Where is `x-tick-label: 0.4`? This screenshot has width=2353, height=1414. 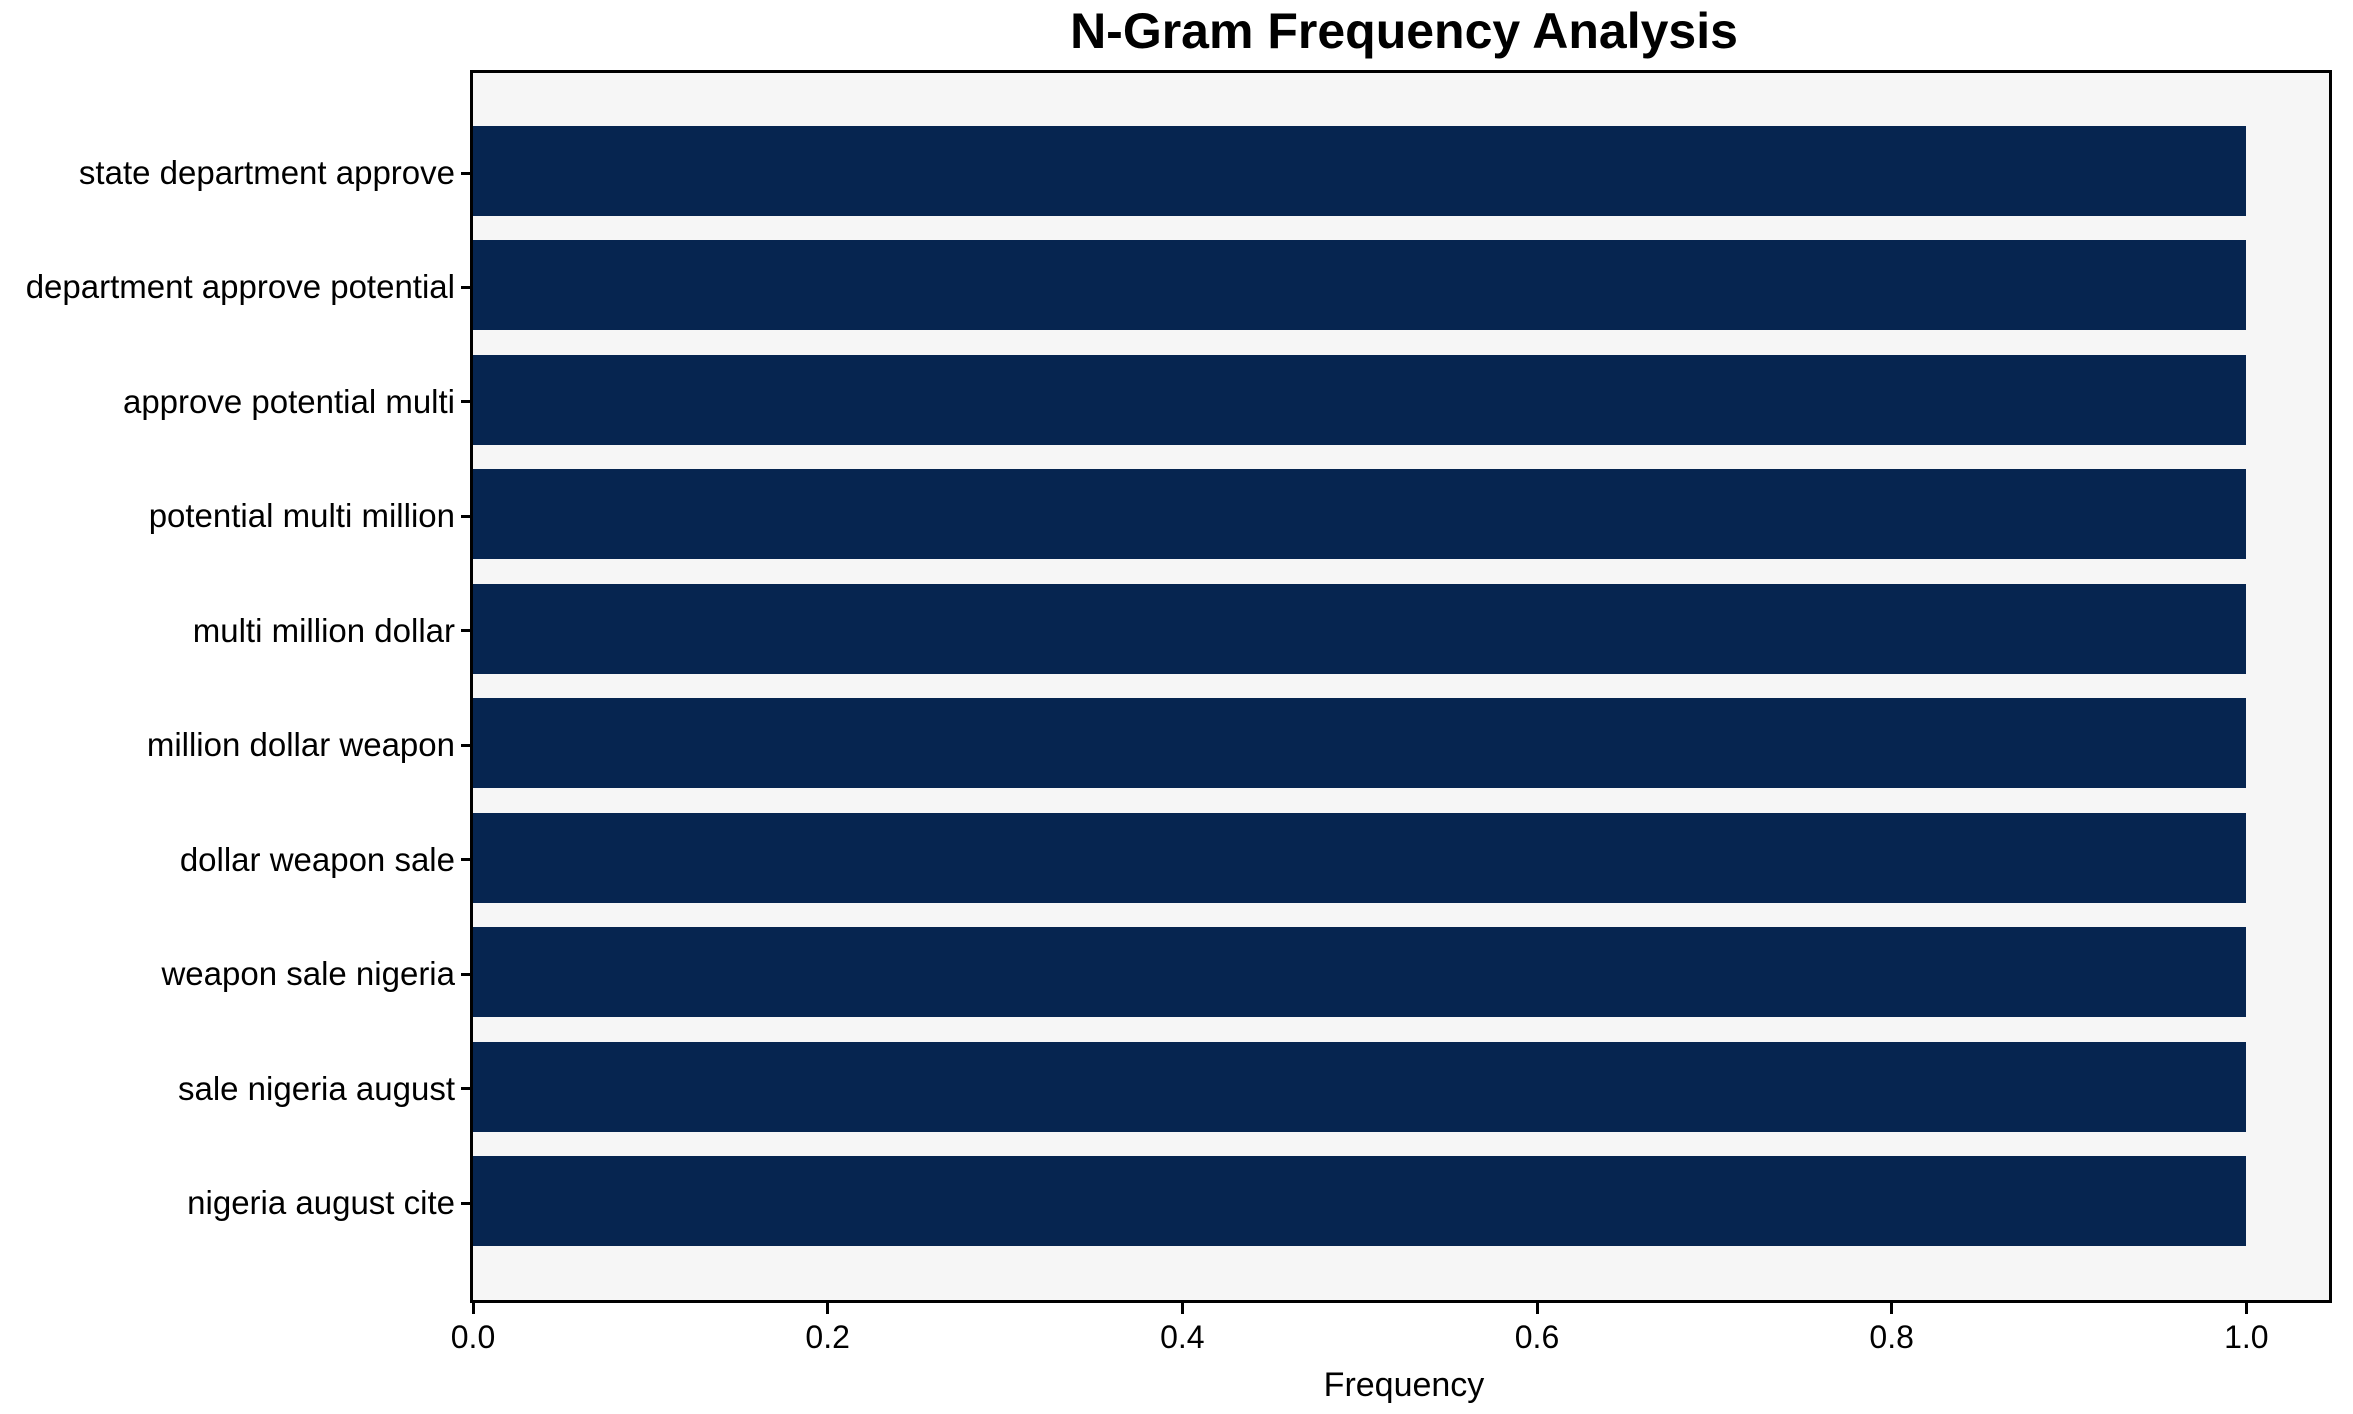 x-tick-label: 0.4 is located at coordinates (1182, 1337).